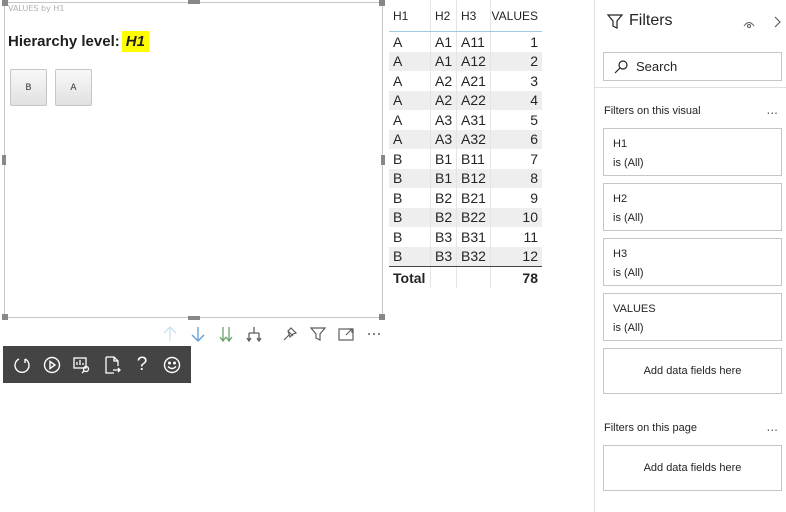  Describe the element at coordinates (73, 87) in the screenshot. I see `button-a: A` at that location.